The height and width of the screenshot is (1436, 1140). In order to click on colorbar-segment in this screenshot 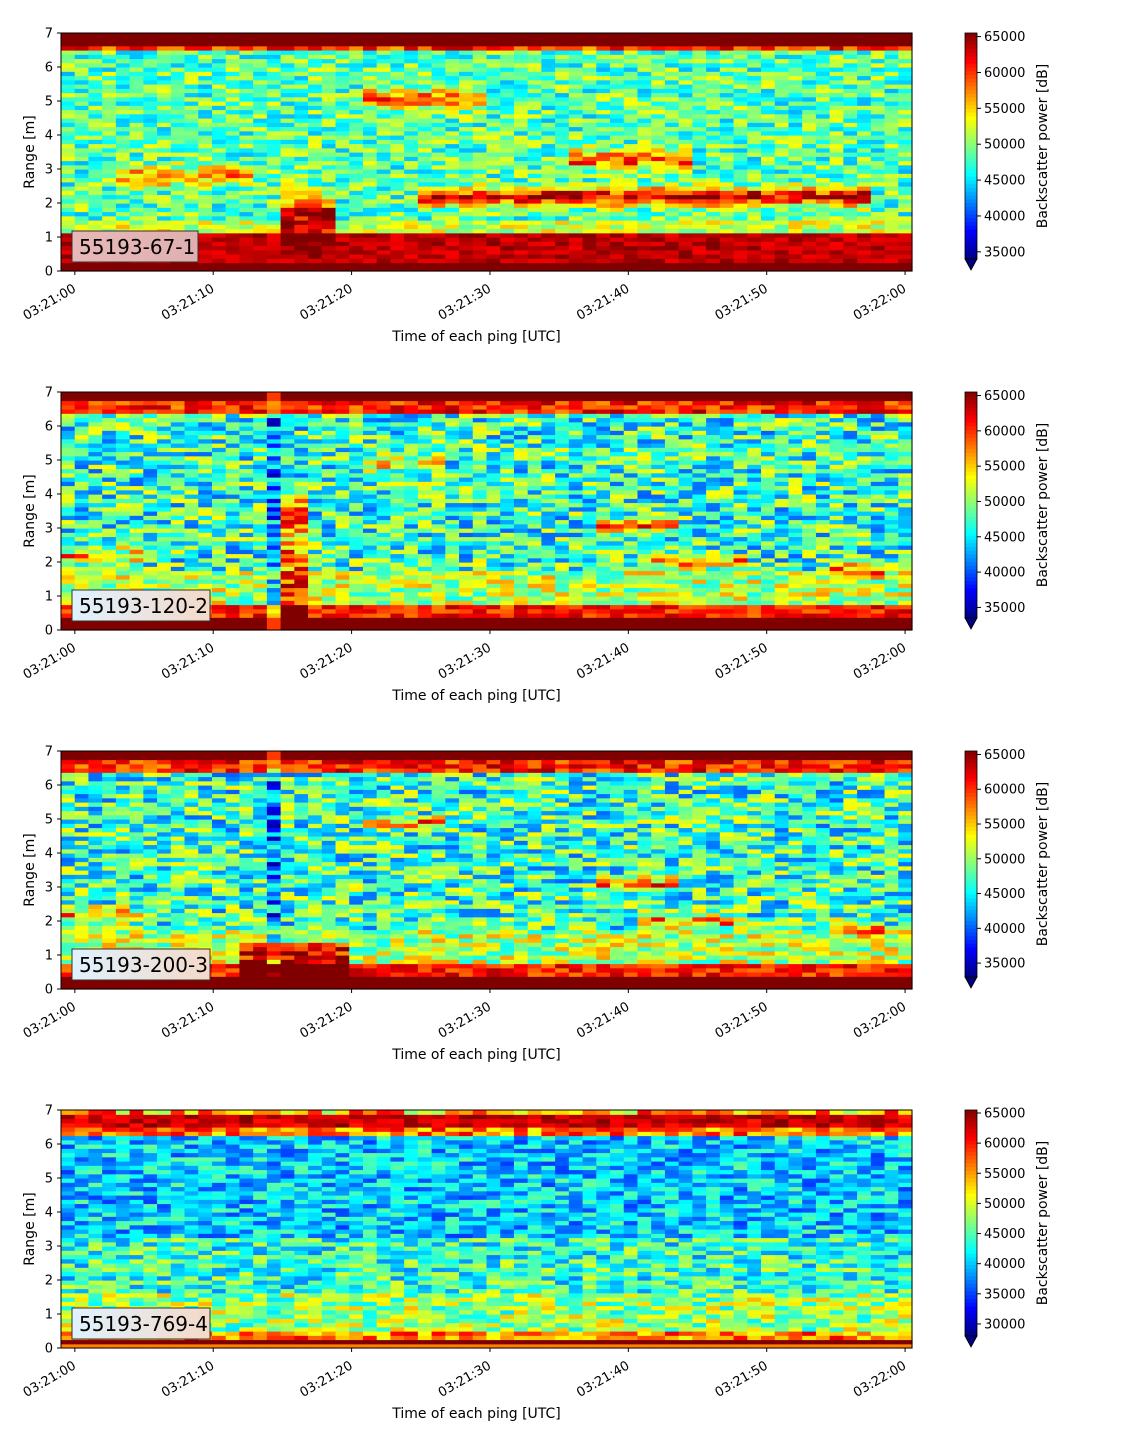, I will do `click(971, 163)`.